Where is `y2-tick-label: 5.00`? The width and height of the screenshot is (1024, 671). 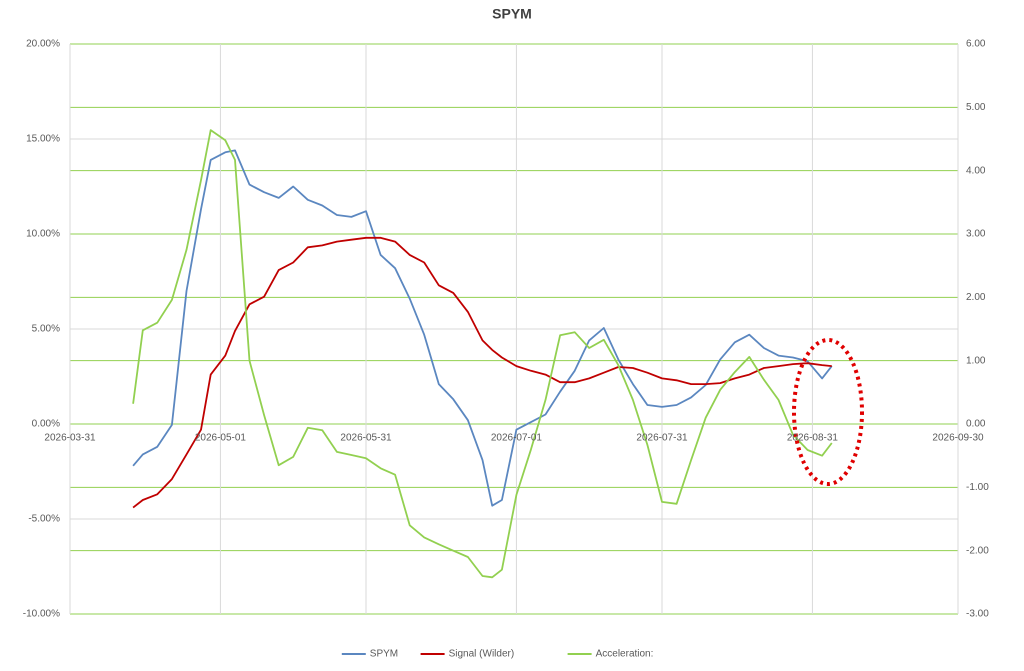
y2-tick-label: 5.00 is located at coordinates (976, 107).